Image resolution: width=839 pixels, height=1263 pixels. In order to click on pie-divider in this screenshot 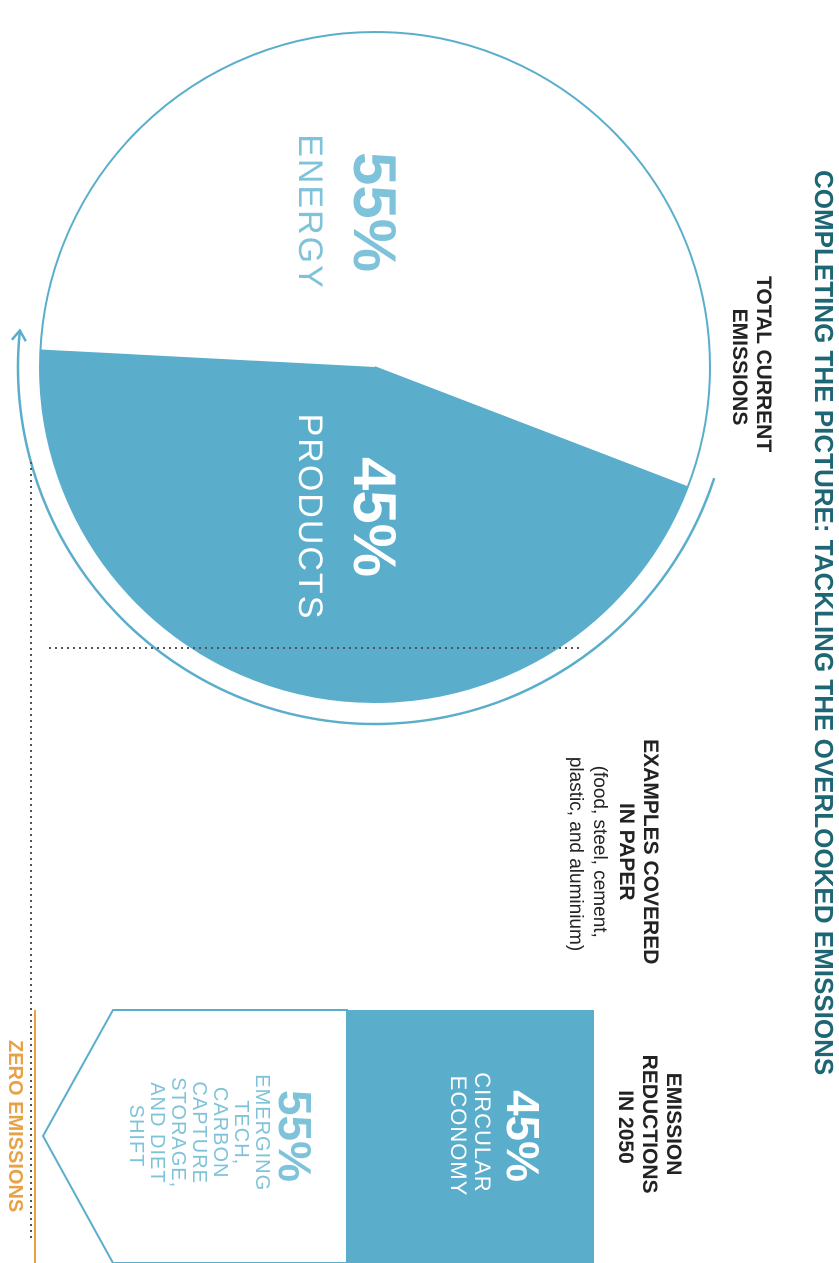, I will do `click(531, 427)`.